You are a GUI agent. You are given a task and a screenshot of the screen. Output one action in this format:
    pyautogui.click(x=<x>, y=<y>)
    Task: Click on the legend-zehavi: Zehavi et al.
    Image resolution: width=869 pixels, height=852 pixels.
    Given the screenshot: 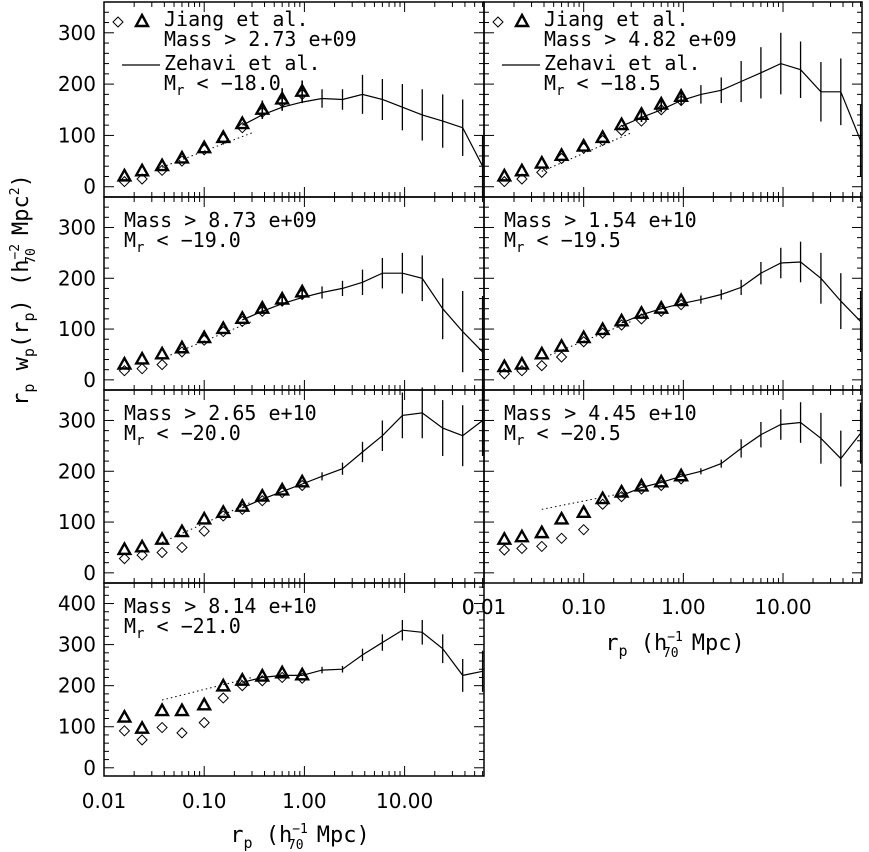 What is the action you would take?
    pyautogui.click(x=242, y=63)
    